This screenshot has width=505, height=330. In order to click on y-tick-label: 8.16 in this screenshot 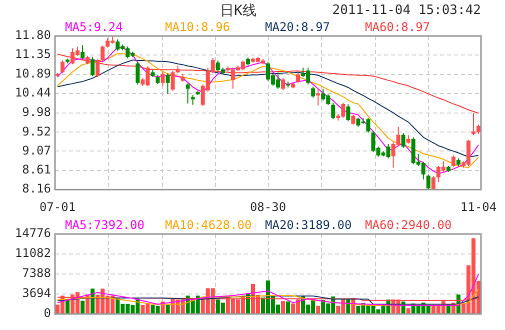, I will do `click(36, 189)`.